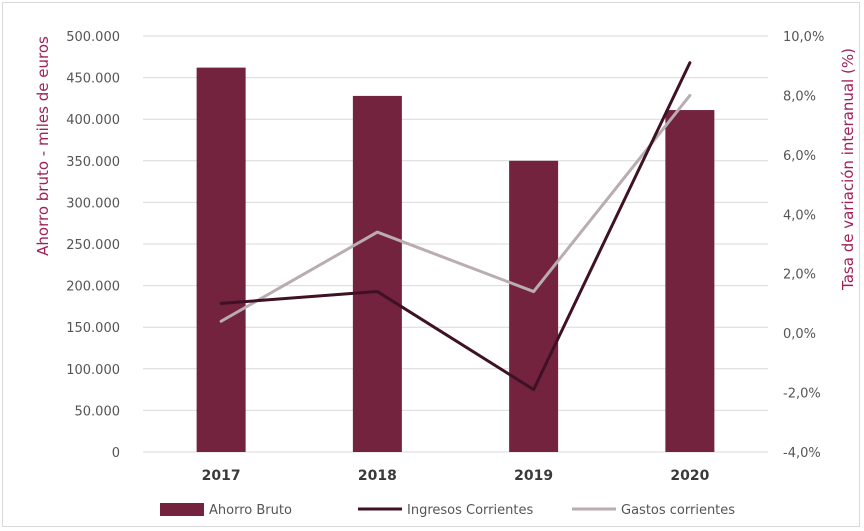  Describe the element at coordinates (98, 411) in the screenshot. I see `left-tick-label: 50.000` at that location.